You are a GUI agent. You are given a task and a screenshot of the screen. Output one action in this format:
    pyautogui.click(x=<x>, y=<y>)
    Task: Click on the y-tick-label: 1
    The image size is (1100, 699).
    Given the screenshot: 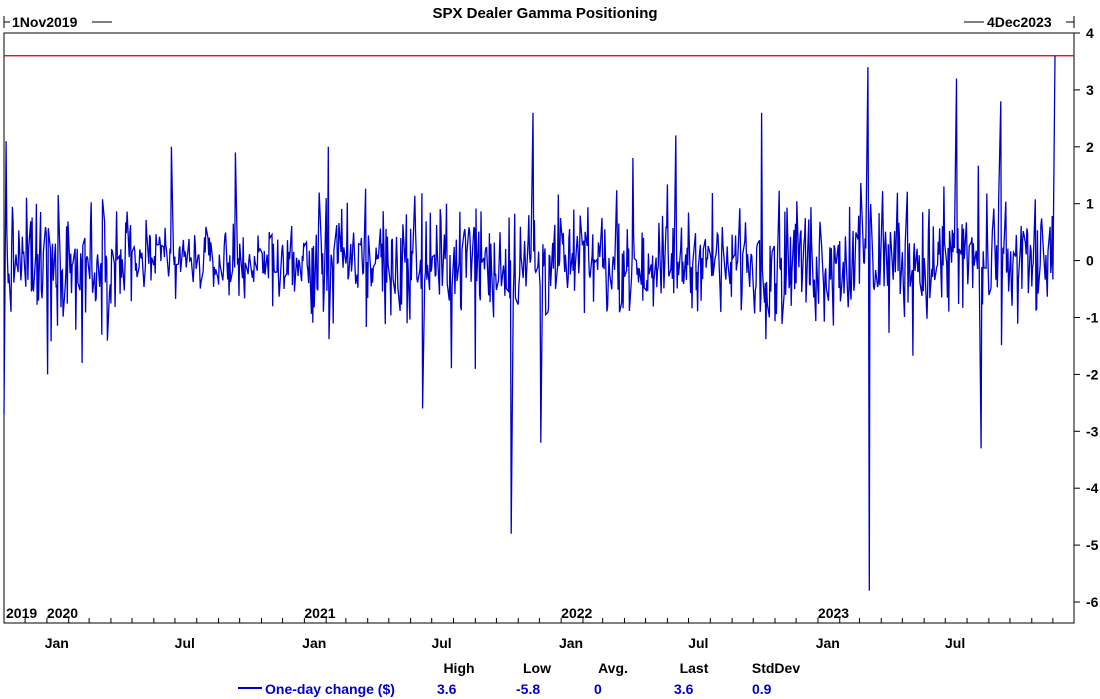 What is the action you would take?
    pyautogui.click(x=1090, y=204)
    